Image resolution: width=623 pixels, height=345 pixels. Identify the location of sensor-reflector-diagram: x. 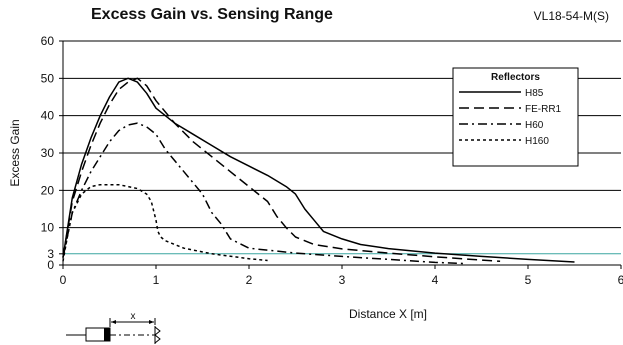
(113, 327).